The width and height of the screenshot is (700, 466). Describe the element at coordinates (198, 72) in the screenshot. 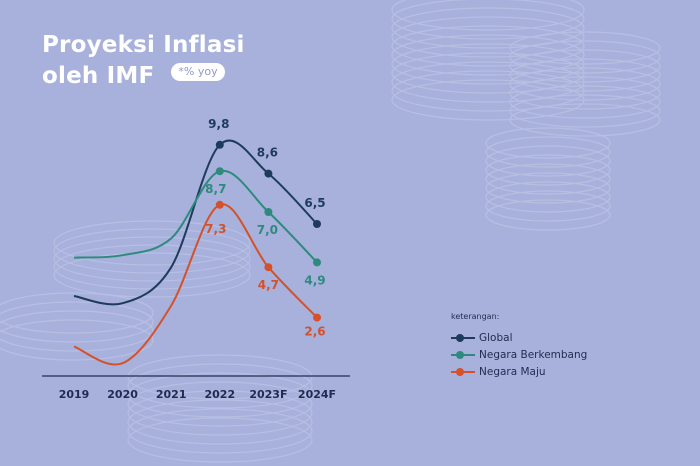

I see `unit-badge: *% yoy` at that location.